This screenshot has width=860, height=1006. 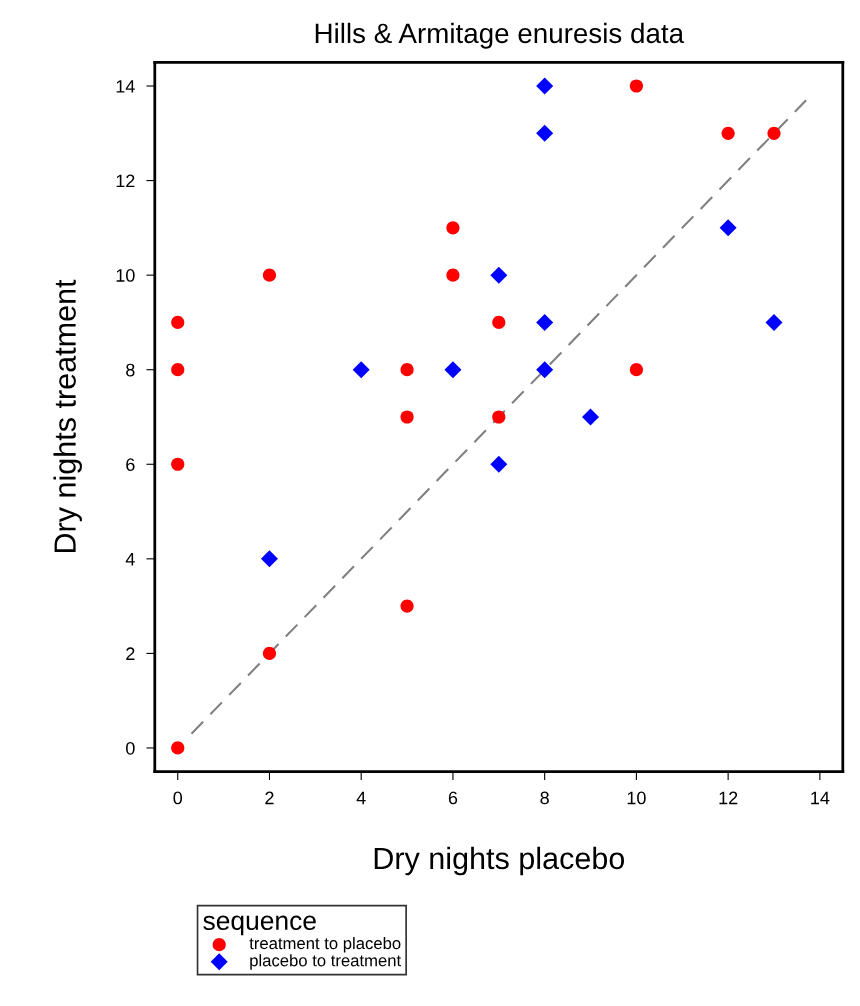 What do you see at coordinates (820, 798) in the screenshot?
I see `x-tick-label: 14` at bounding box center [820, 798].